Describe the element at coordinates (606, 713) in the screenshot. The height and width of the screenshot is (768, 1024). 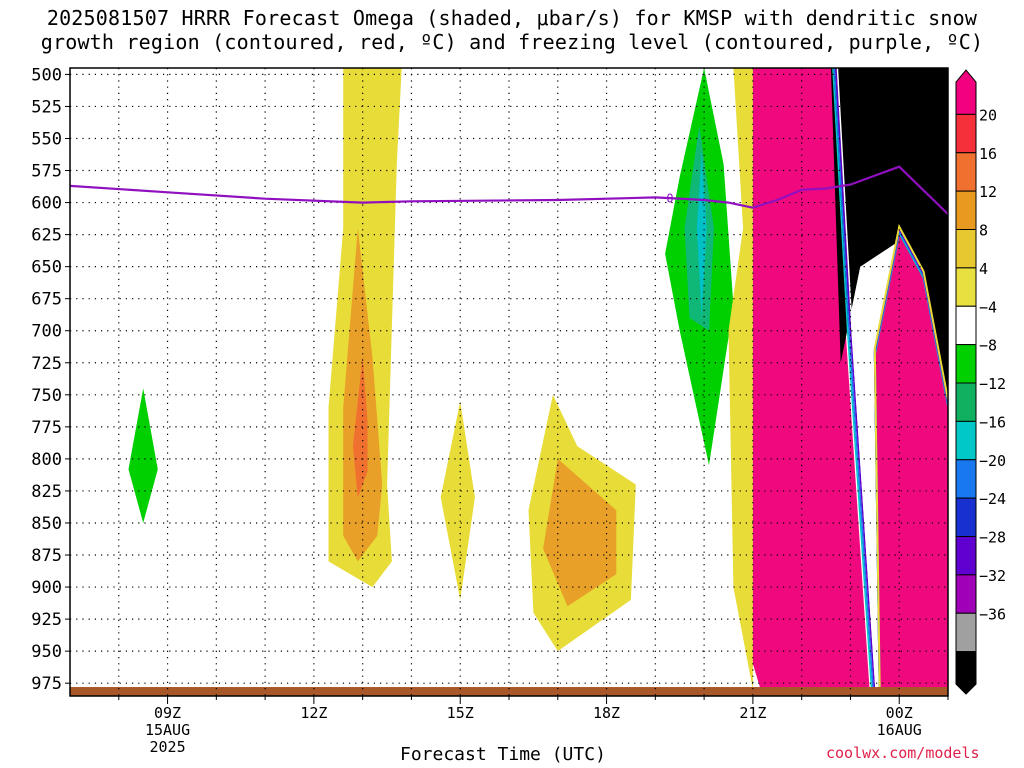
I see `x-tick-label-18Z: 18Z` at that location.